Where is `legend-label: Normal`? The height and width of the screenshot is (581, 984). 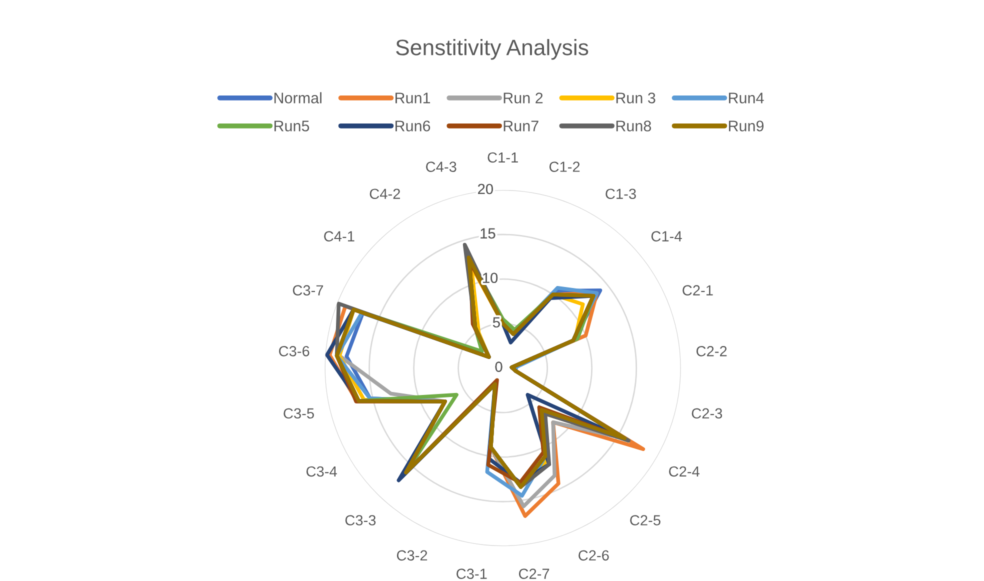
legend-label: Normal is located at coordinates (298, 98).